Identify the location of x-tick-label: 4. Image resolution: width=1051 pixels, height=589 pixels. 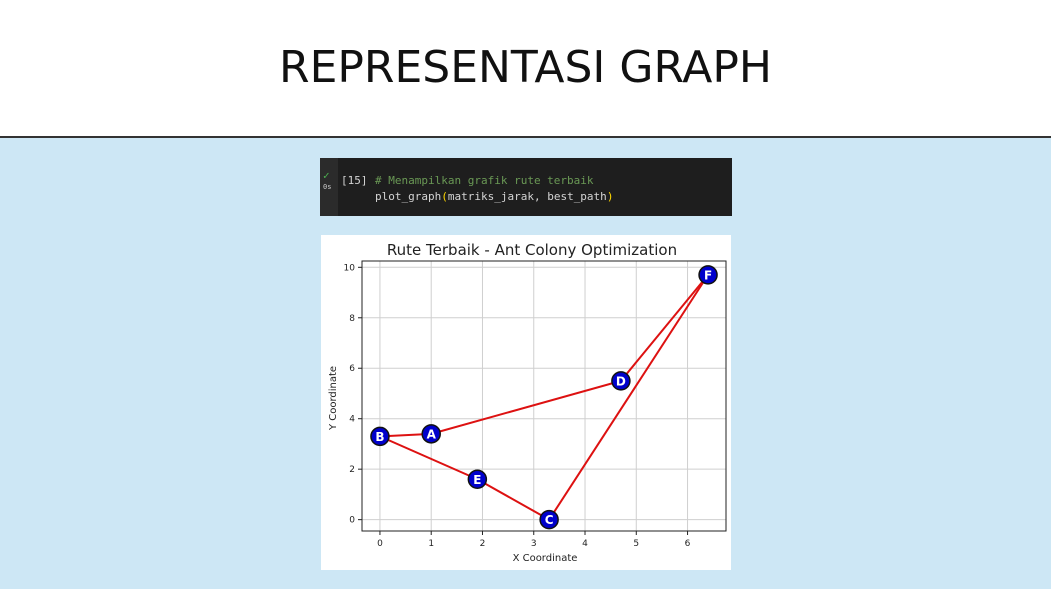
(585, 544).